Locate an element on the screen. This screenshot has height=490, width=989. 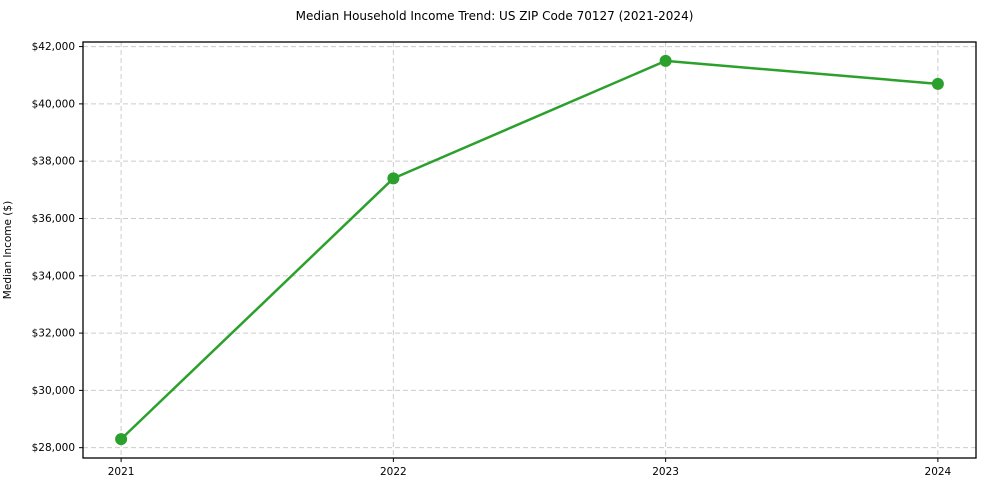
x-tick-label: 2023 is located at coordinates (665, 472).